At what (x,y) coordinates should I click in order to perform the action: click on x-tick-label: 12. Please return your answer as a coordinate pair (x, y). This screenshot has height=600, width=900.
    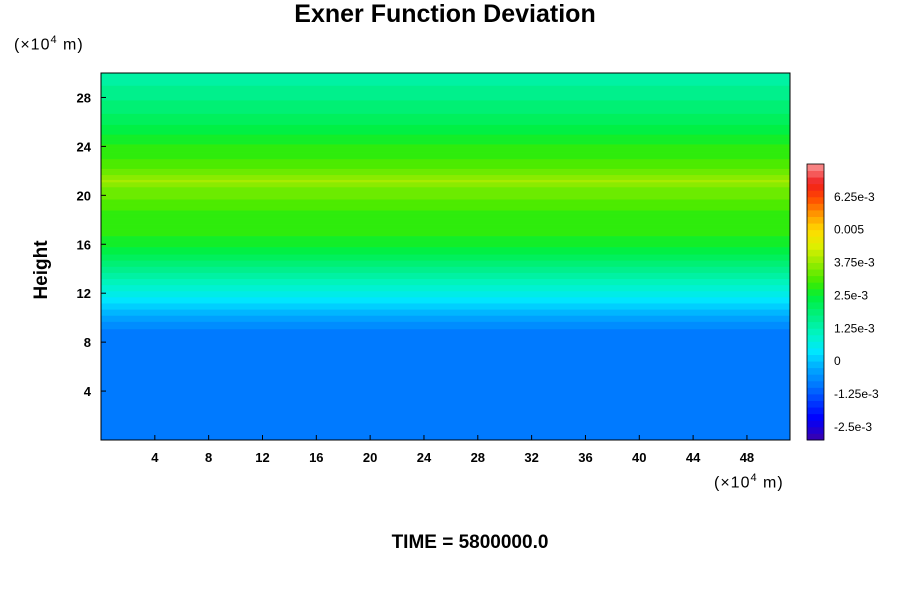
    Looking at the image, I should click on (262, 457).